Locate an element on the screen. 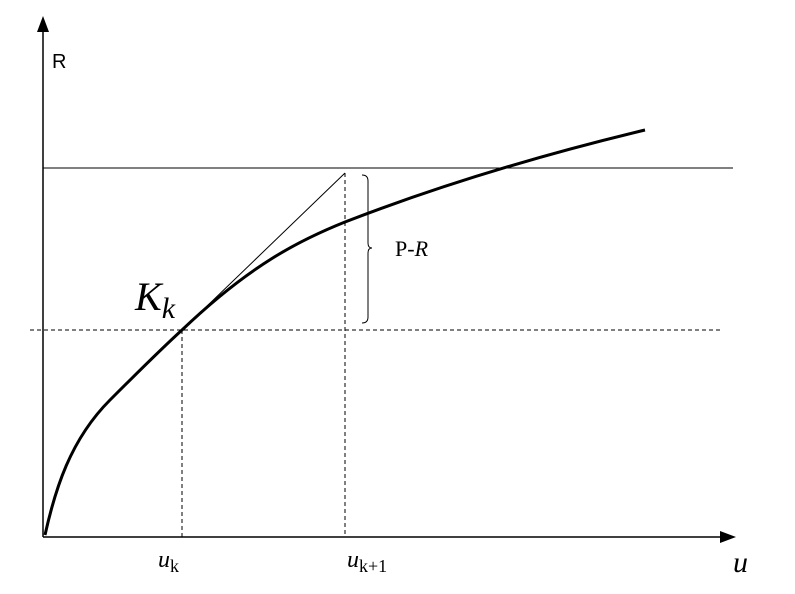 This screenshot has width=795, height=594. annotation-italic: R is located at coordinates (421, 248).